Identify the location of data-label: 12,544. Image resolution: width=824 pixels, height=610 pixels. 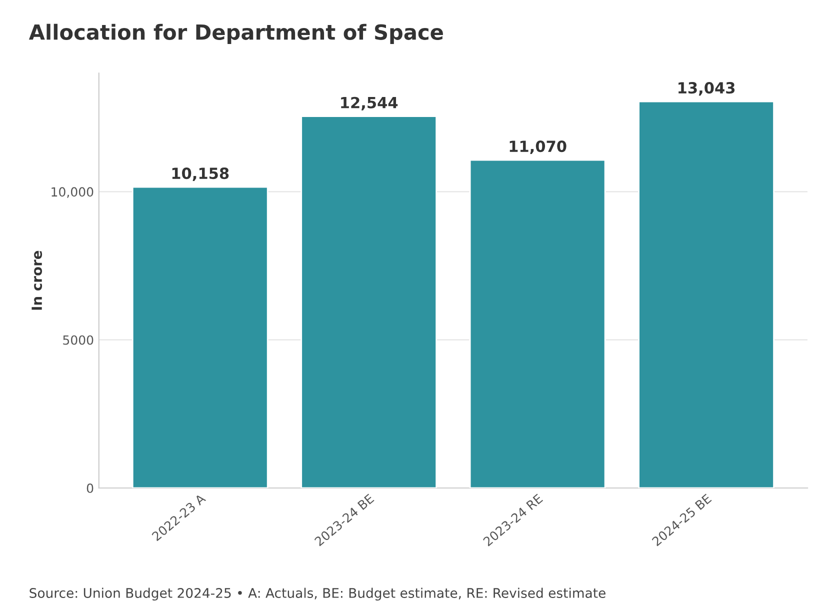
(369, 103).